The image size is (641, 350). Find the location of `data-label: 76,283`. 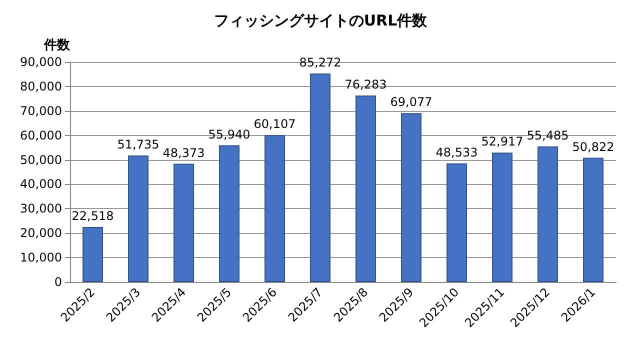

data-label: 76,283 is located at coordinates (365, 85).